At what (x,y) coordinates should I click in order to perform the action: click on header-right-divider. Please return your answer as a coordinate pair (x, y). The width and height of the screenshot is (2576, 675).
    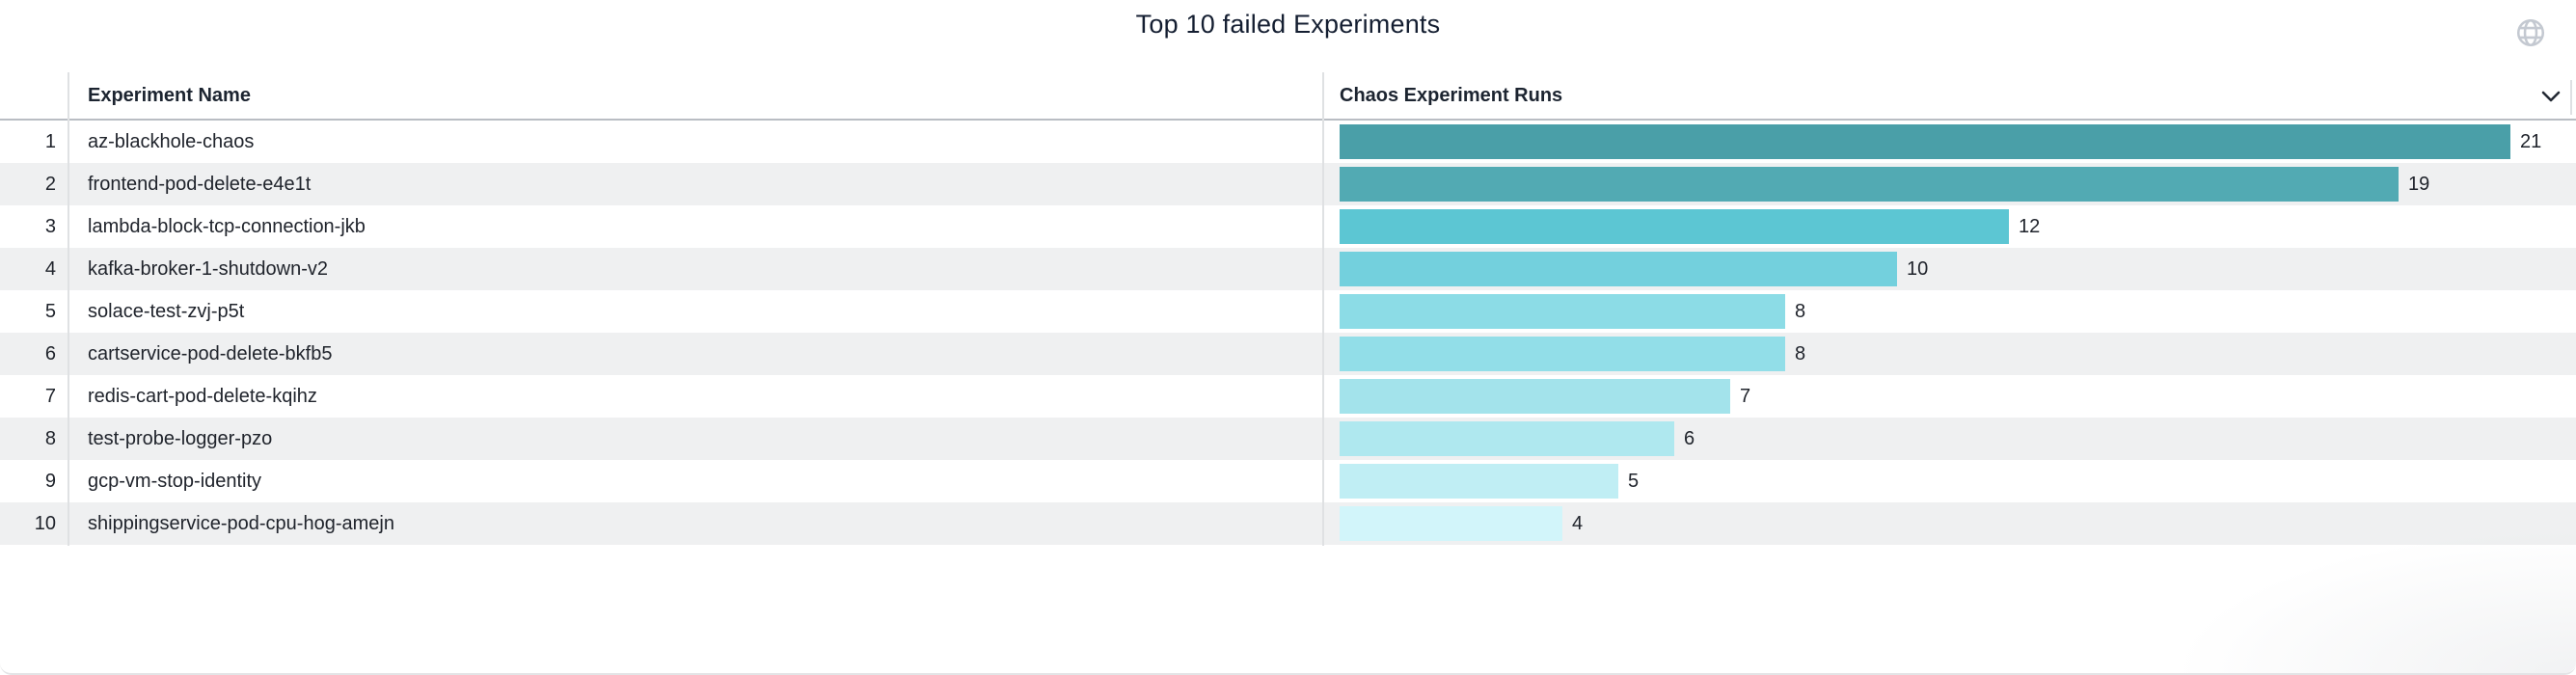
    Looking at the image, I should click on (2571, 97).